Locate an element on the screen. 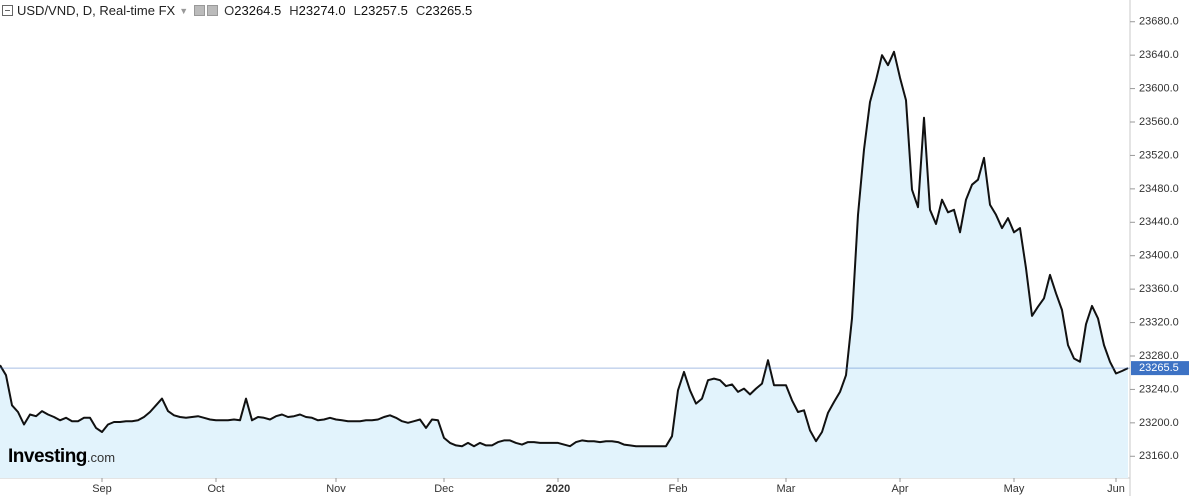  last-price-box is located at coordinates (1160, 368).